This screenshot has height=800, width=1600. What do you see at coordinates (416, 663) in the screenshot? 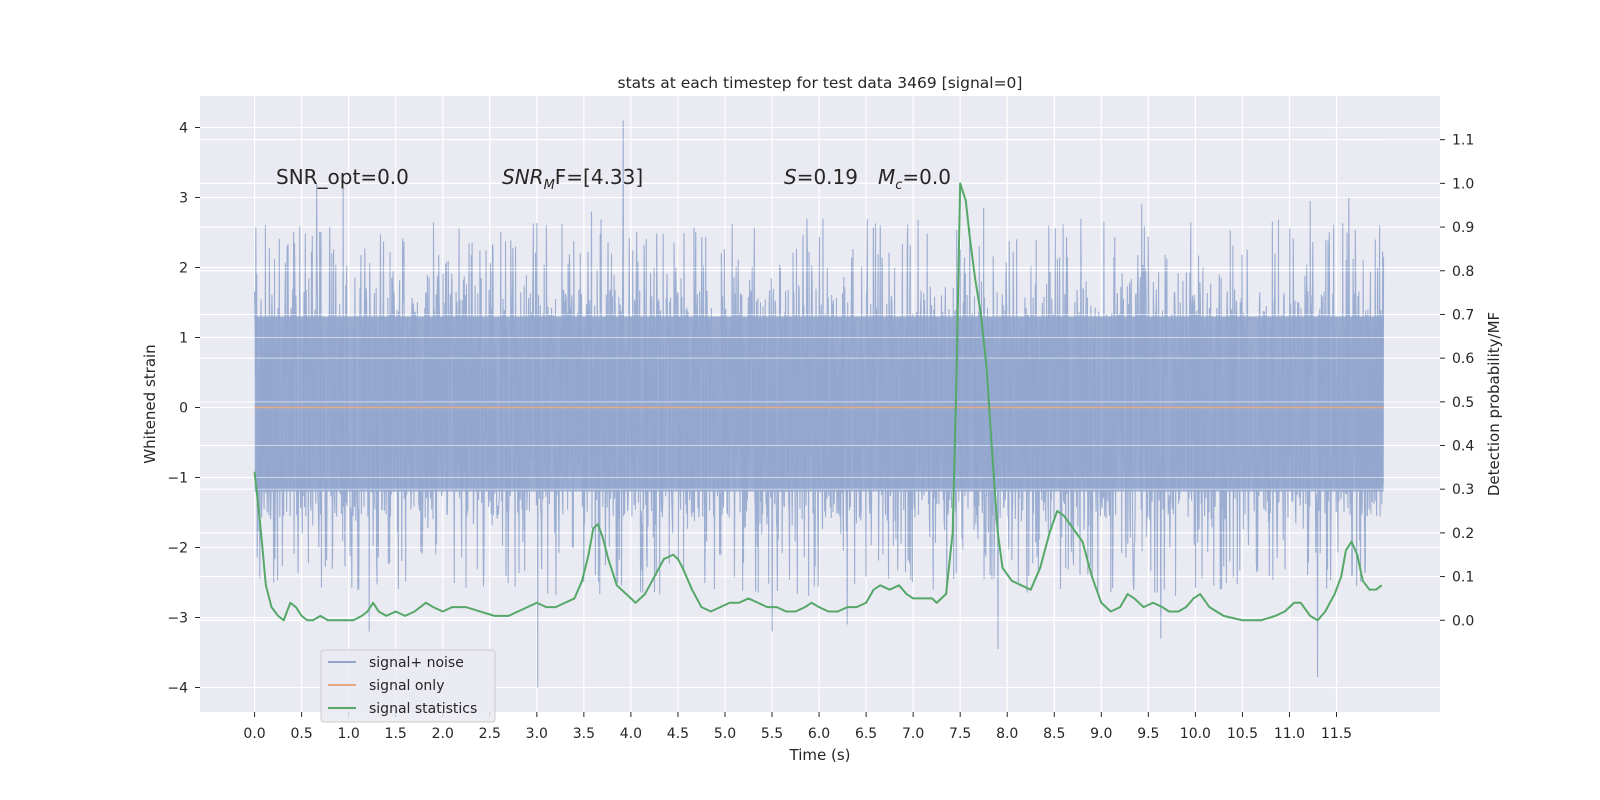
I see `legend-label-signal-plus-noise: signal+ noise` at bounding box center [416, 663].